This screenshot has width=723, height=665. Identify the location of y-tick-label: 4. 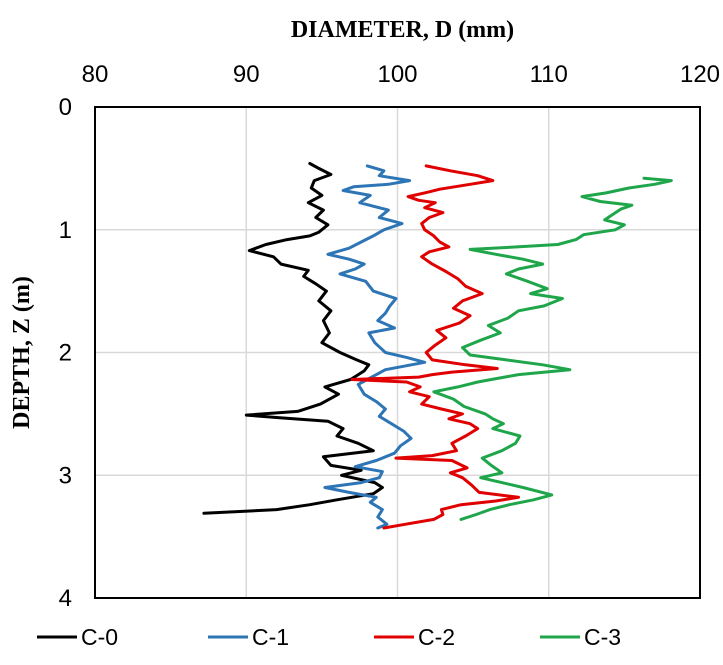
(65, 598).